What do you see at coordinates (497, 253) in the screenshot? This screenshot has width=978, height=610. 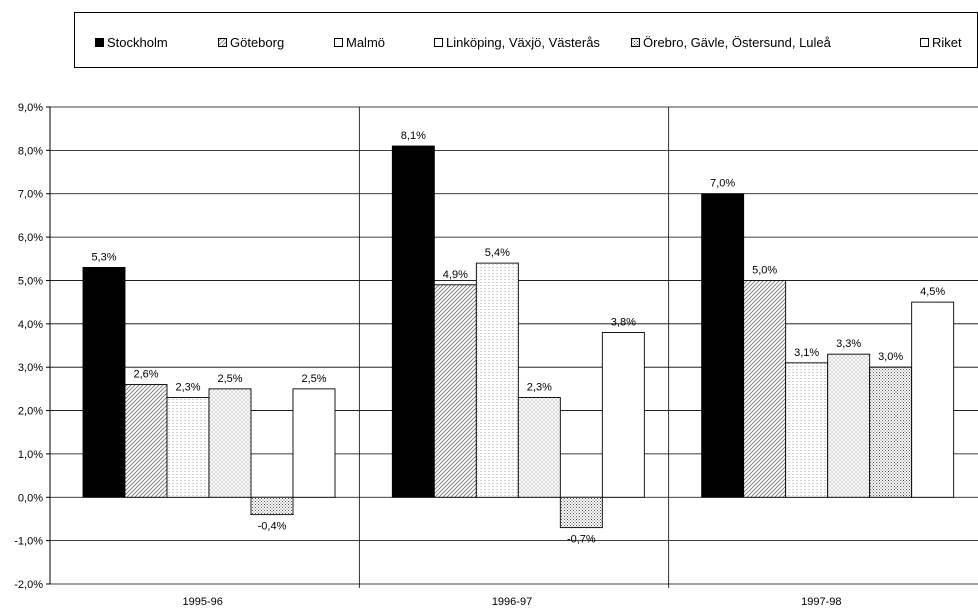 I see `data-label: 5,4%` at bounding box center [497, 253].